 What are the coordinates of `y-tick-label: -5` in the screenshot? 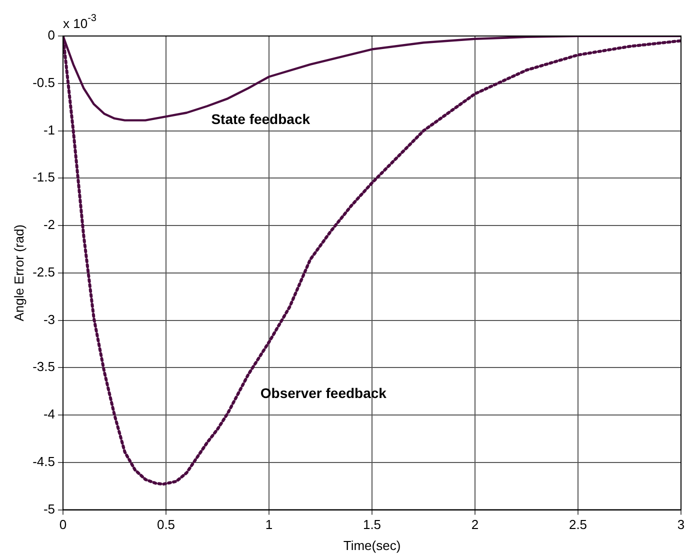 It's located at (49, 508).